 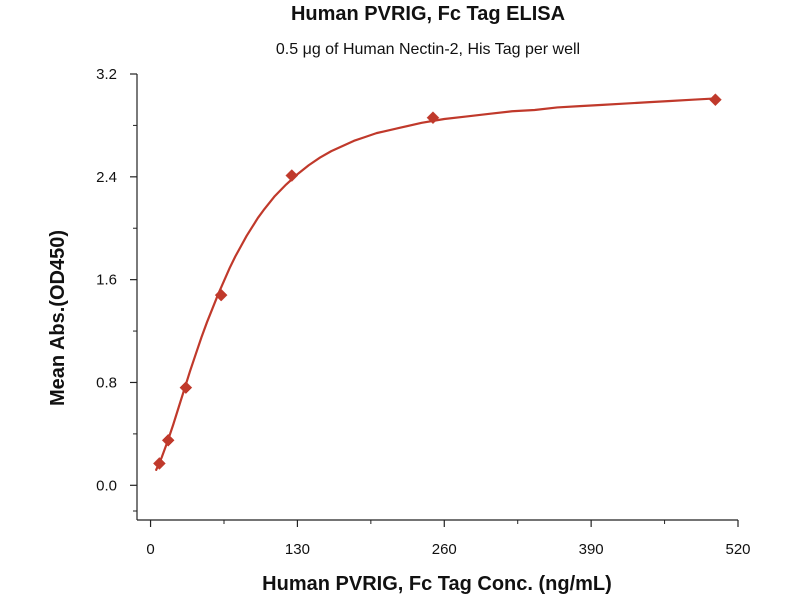 I want to click on chart-title: Human PVRIG, Fc Tag ELISA, so click(x=428, y=14).